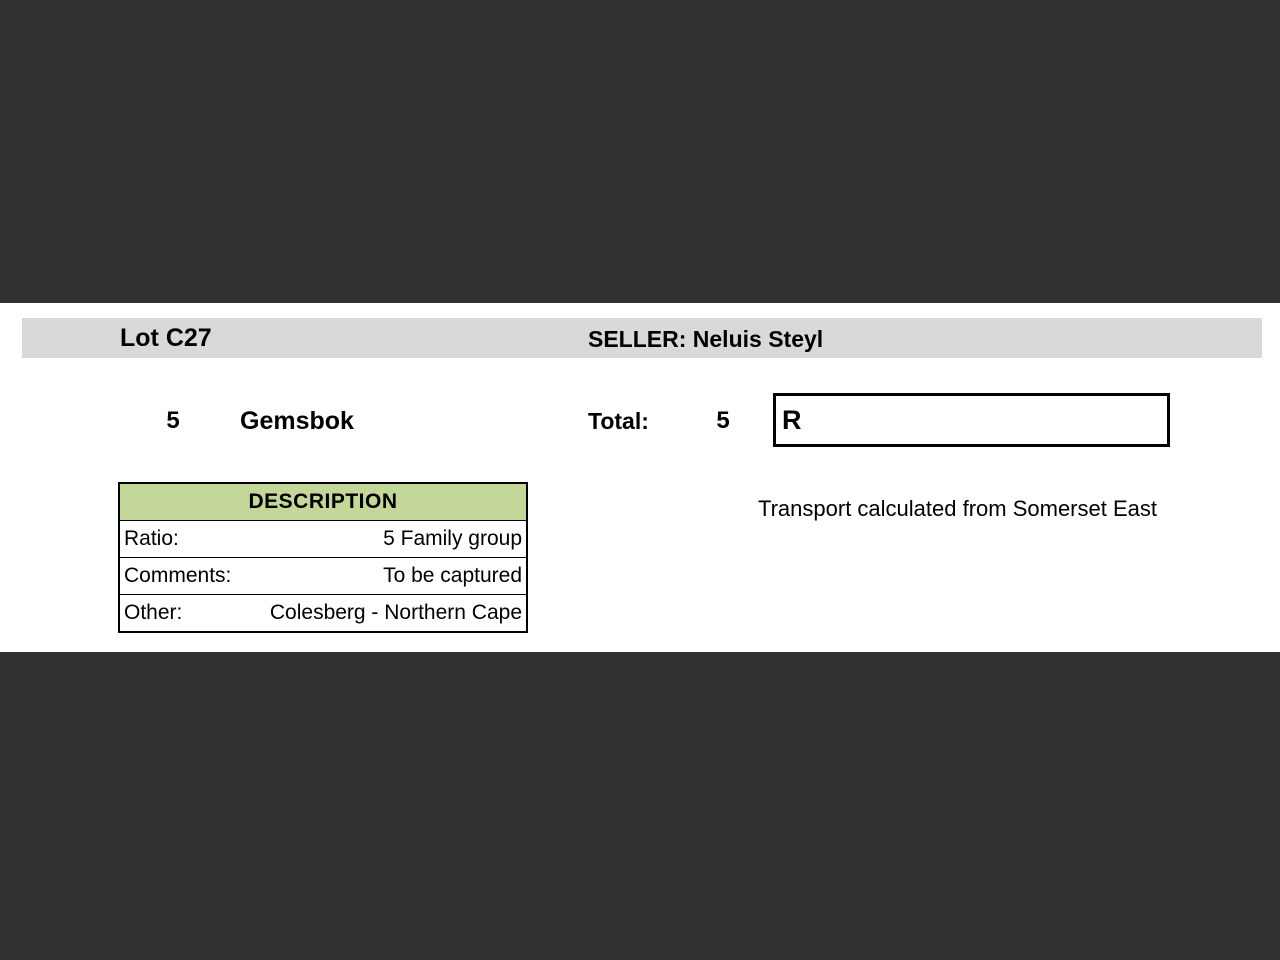 The height and width of the screenshot is (960, 1280). Describe the element at coordinates (395, 612) in the screenshot. I see `row-value: Colesberg - Northern Cape` at that location.